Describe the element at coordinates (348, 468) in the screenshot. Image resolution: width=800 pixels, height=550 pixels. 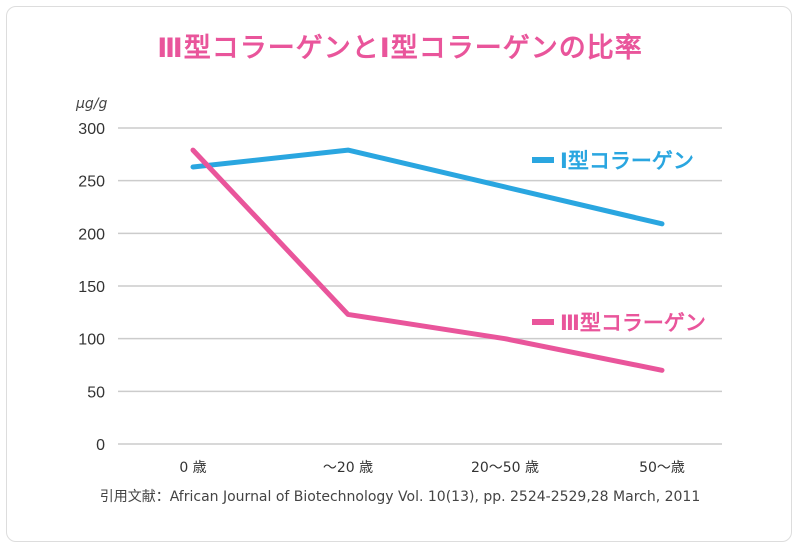
I see `x-tick-label: ～20 歳` at that location.